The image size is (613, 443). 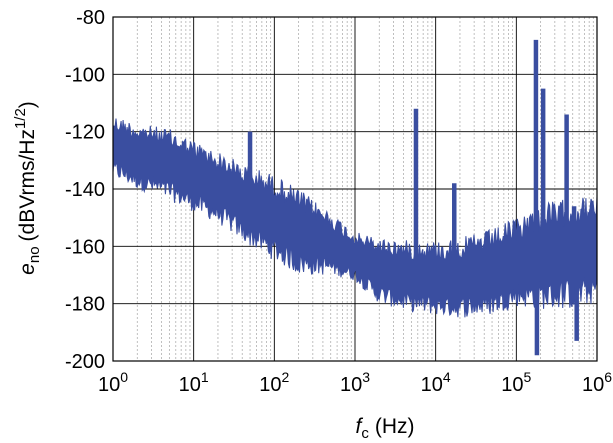 I want to click on x-tick-label: 10², so click(x=274, y=382).